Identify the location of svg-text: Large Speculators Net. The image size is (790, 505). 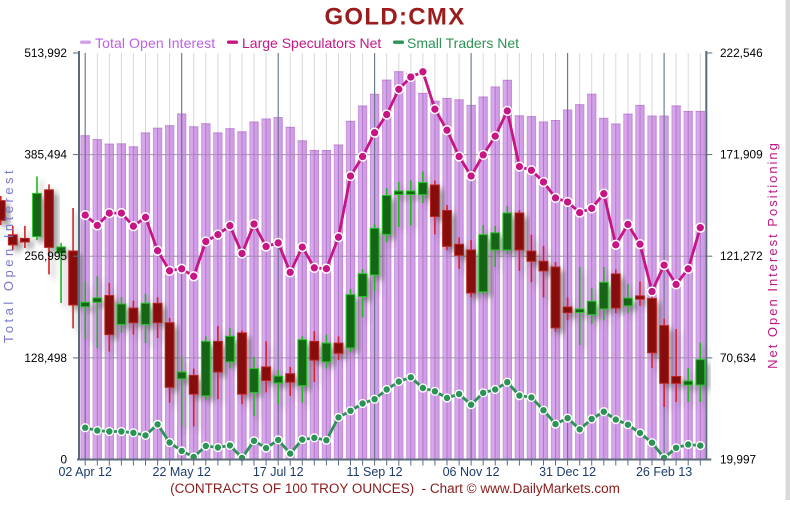
(311, 43).